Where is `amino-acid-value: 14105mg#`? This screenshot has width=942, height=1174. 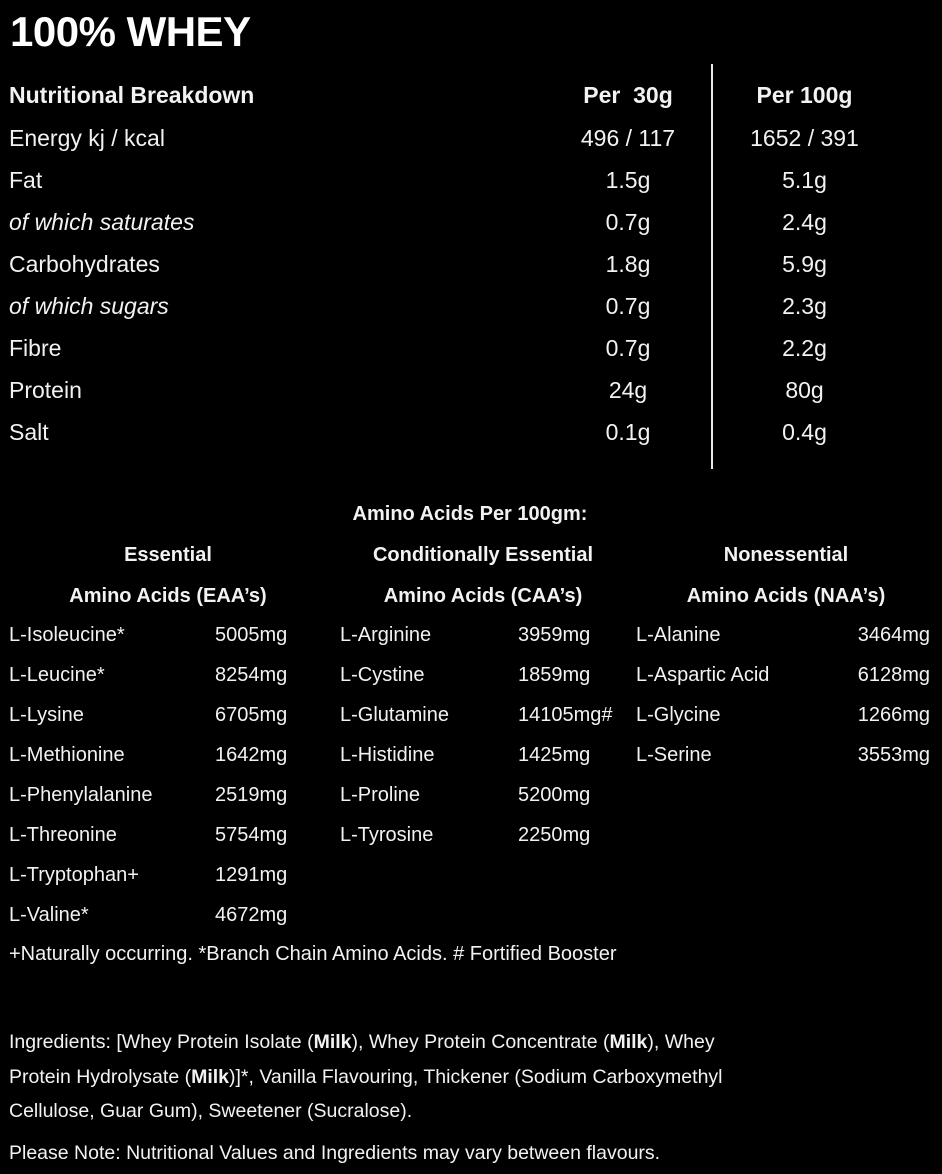 amino-acid-value: 14105mg# is located at coordinates (565, 715).